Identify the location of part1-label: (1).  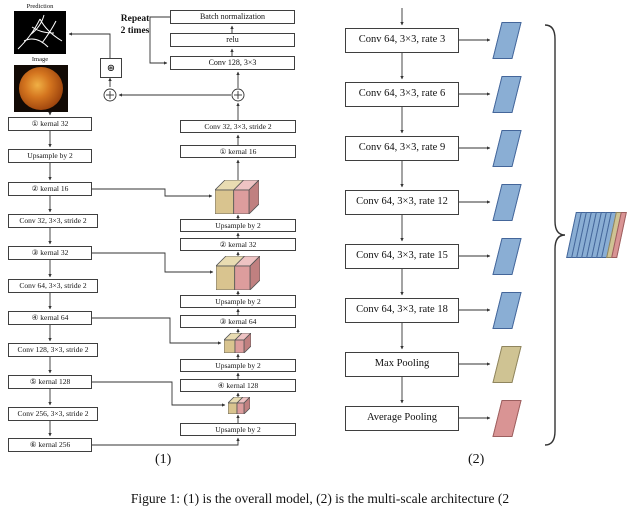
(163, 459).